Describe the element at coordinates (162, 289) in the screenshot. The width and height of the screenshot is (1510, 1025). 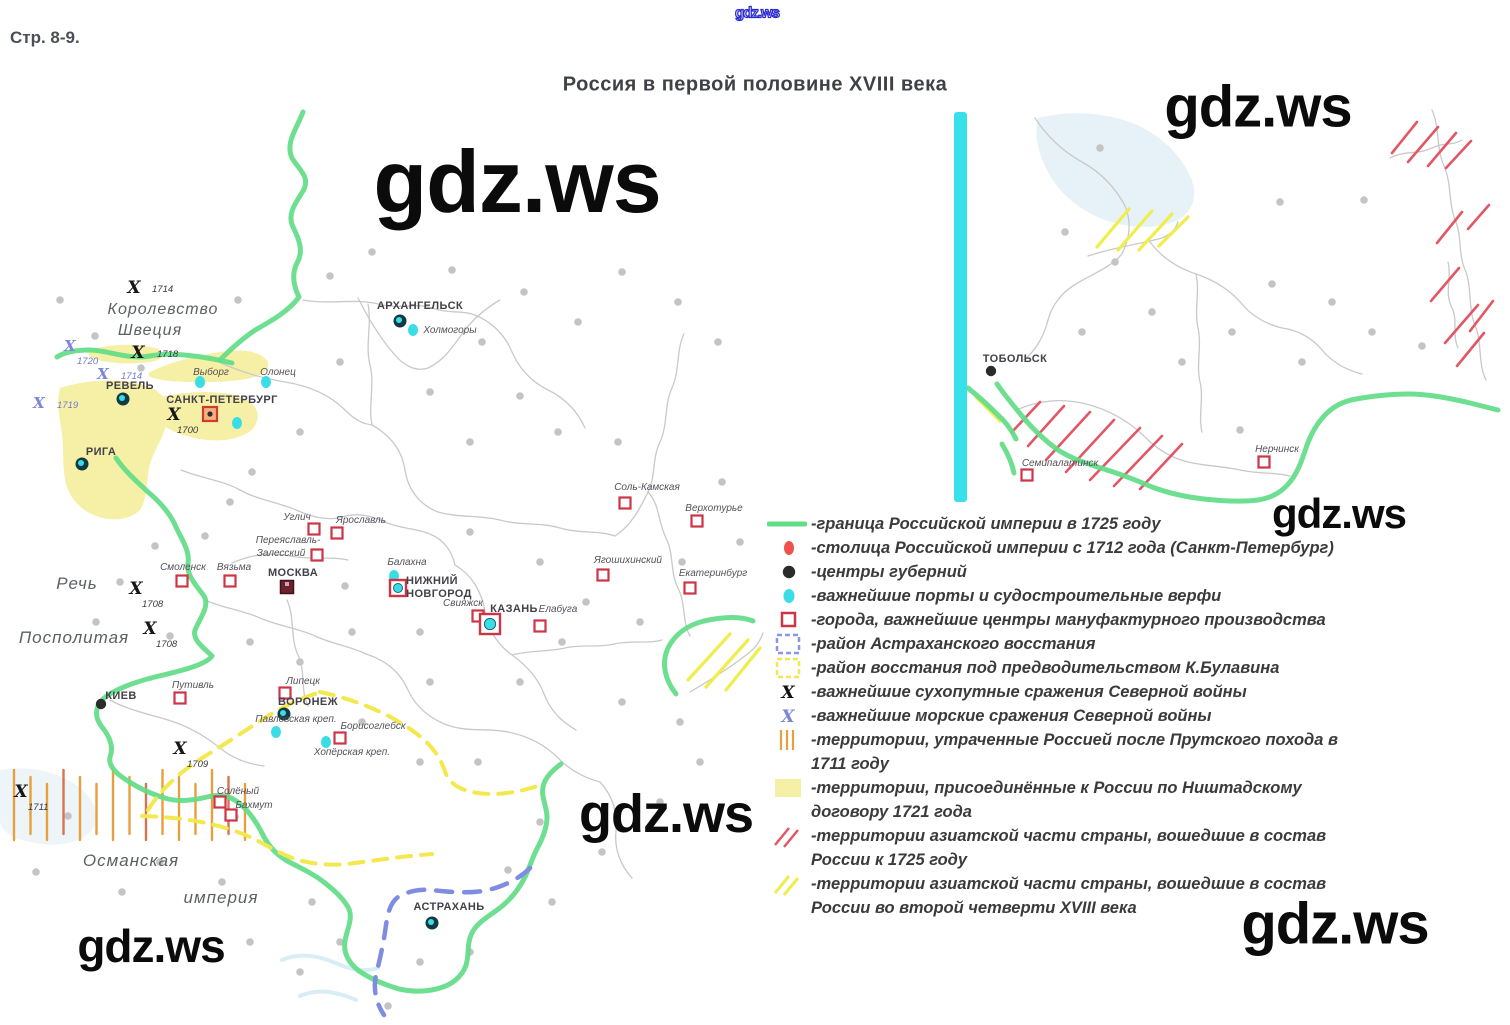
I see `battle-year-label: 1714` at that location.